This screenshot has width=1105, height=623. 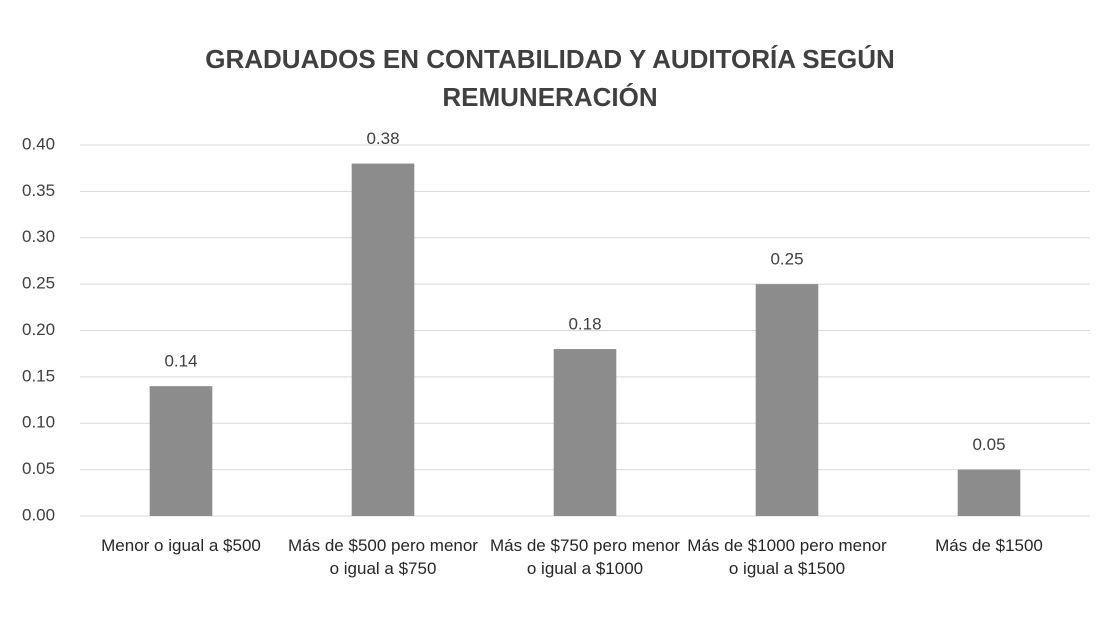 What do you see at coordinates (180, 361) in the screenshot?
I see `data-label: 0.14` at bounding box center [180, 361].